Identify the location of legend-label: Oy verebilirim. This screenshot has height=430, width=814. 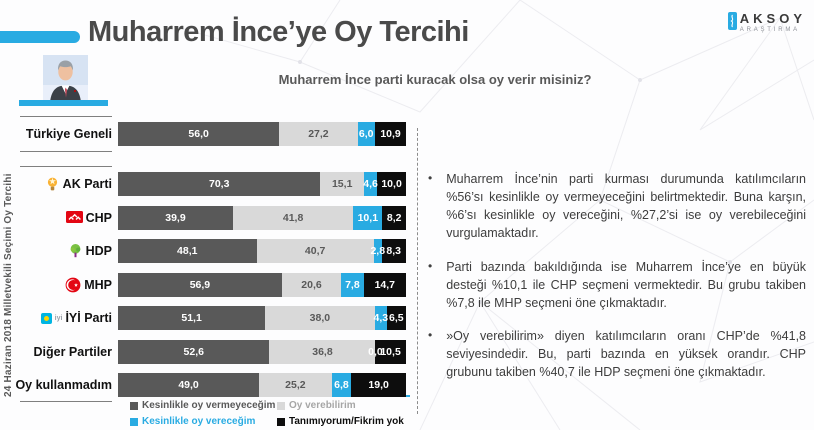
(322, 405).